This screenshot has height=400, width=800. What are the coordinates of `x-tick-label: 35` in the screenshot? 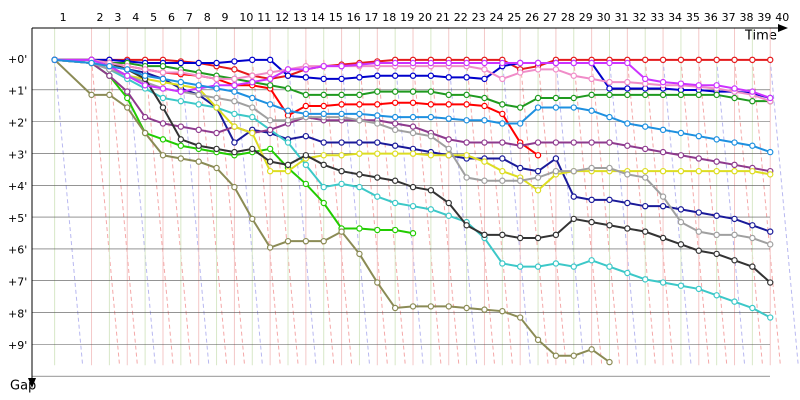 It's located at (693, 17).